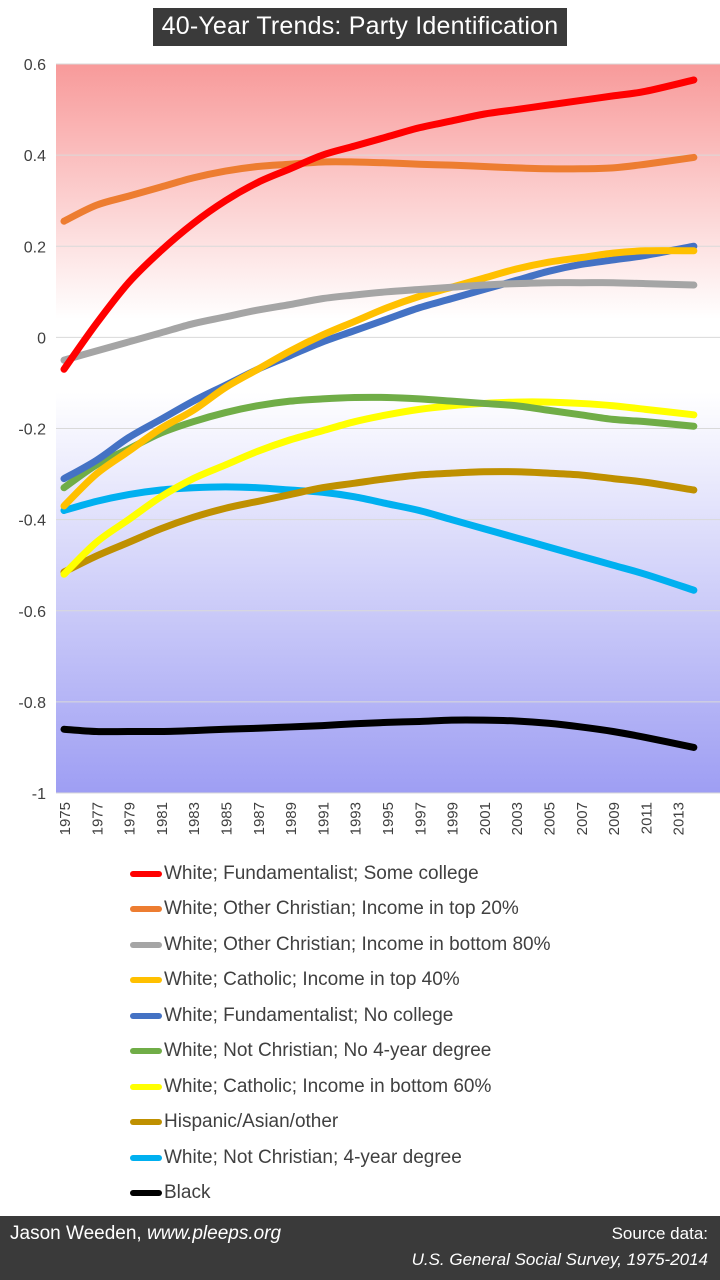 This screenshot has height=1280, width=720. What do you see at coordinates (65, 818) in the screenshot?
I see `x-tick-label: 1975` at bounding box center [65, 818].